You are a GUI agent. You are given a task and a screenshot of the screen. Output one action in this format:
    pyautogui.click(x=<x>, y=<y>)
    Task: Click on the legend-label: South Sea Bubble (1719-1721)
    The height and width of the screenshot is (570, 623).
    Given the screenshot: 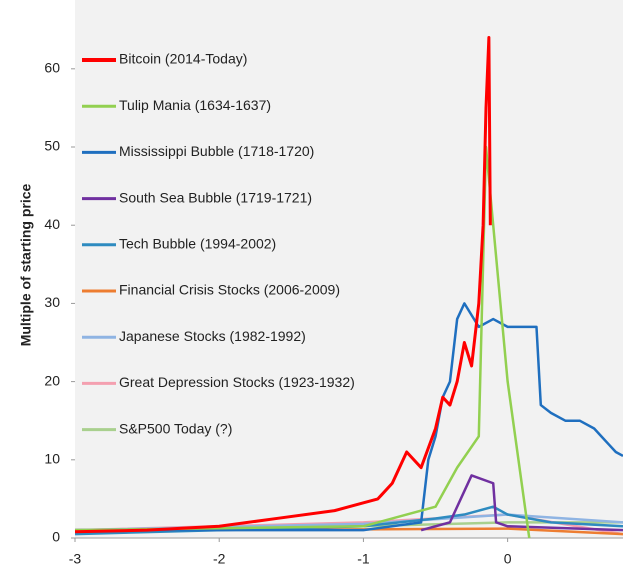 What is the action you would take?
    pyautogui.click(x=215, y=197)
    